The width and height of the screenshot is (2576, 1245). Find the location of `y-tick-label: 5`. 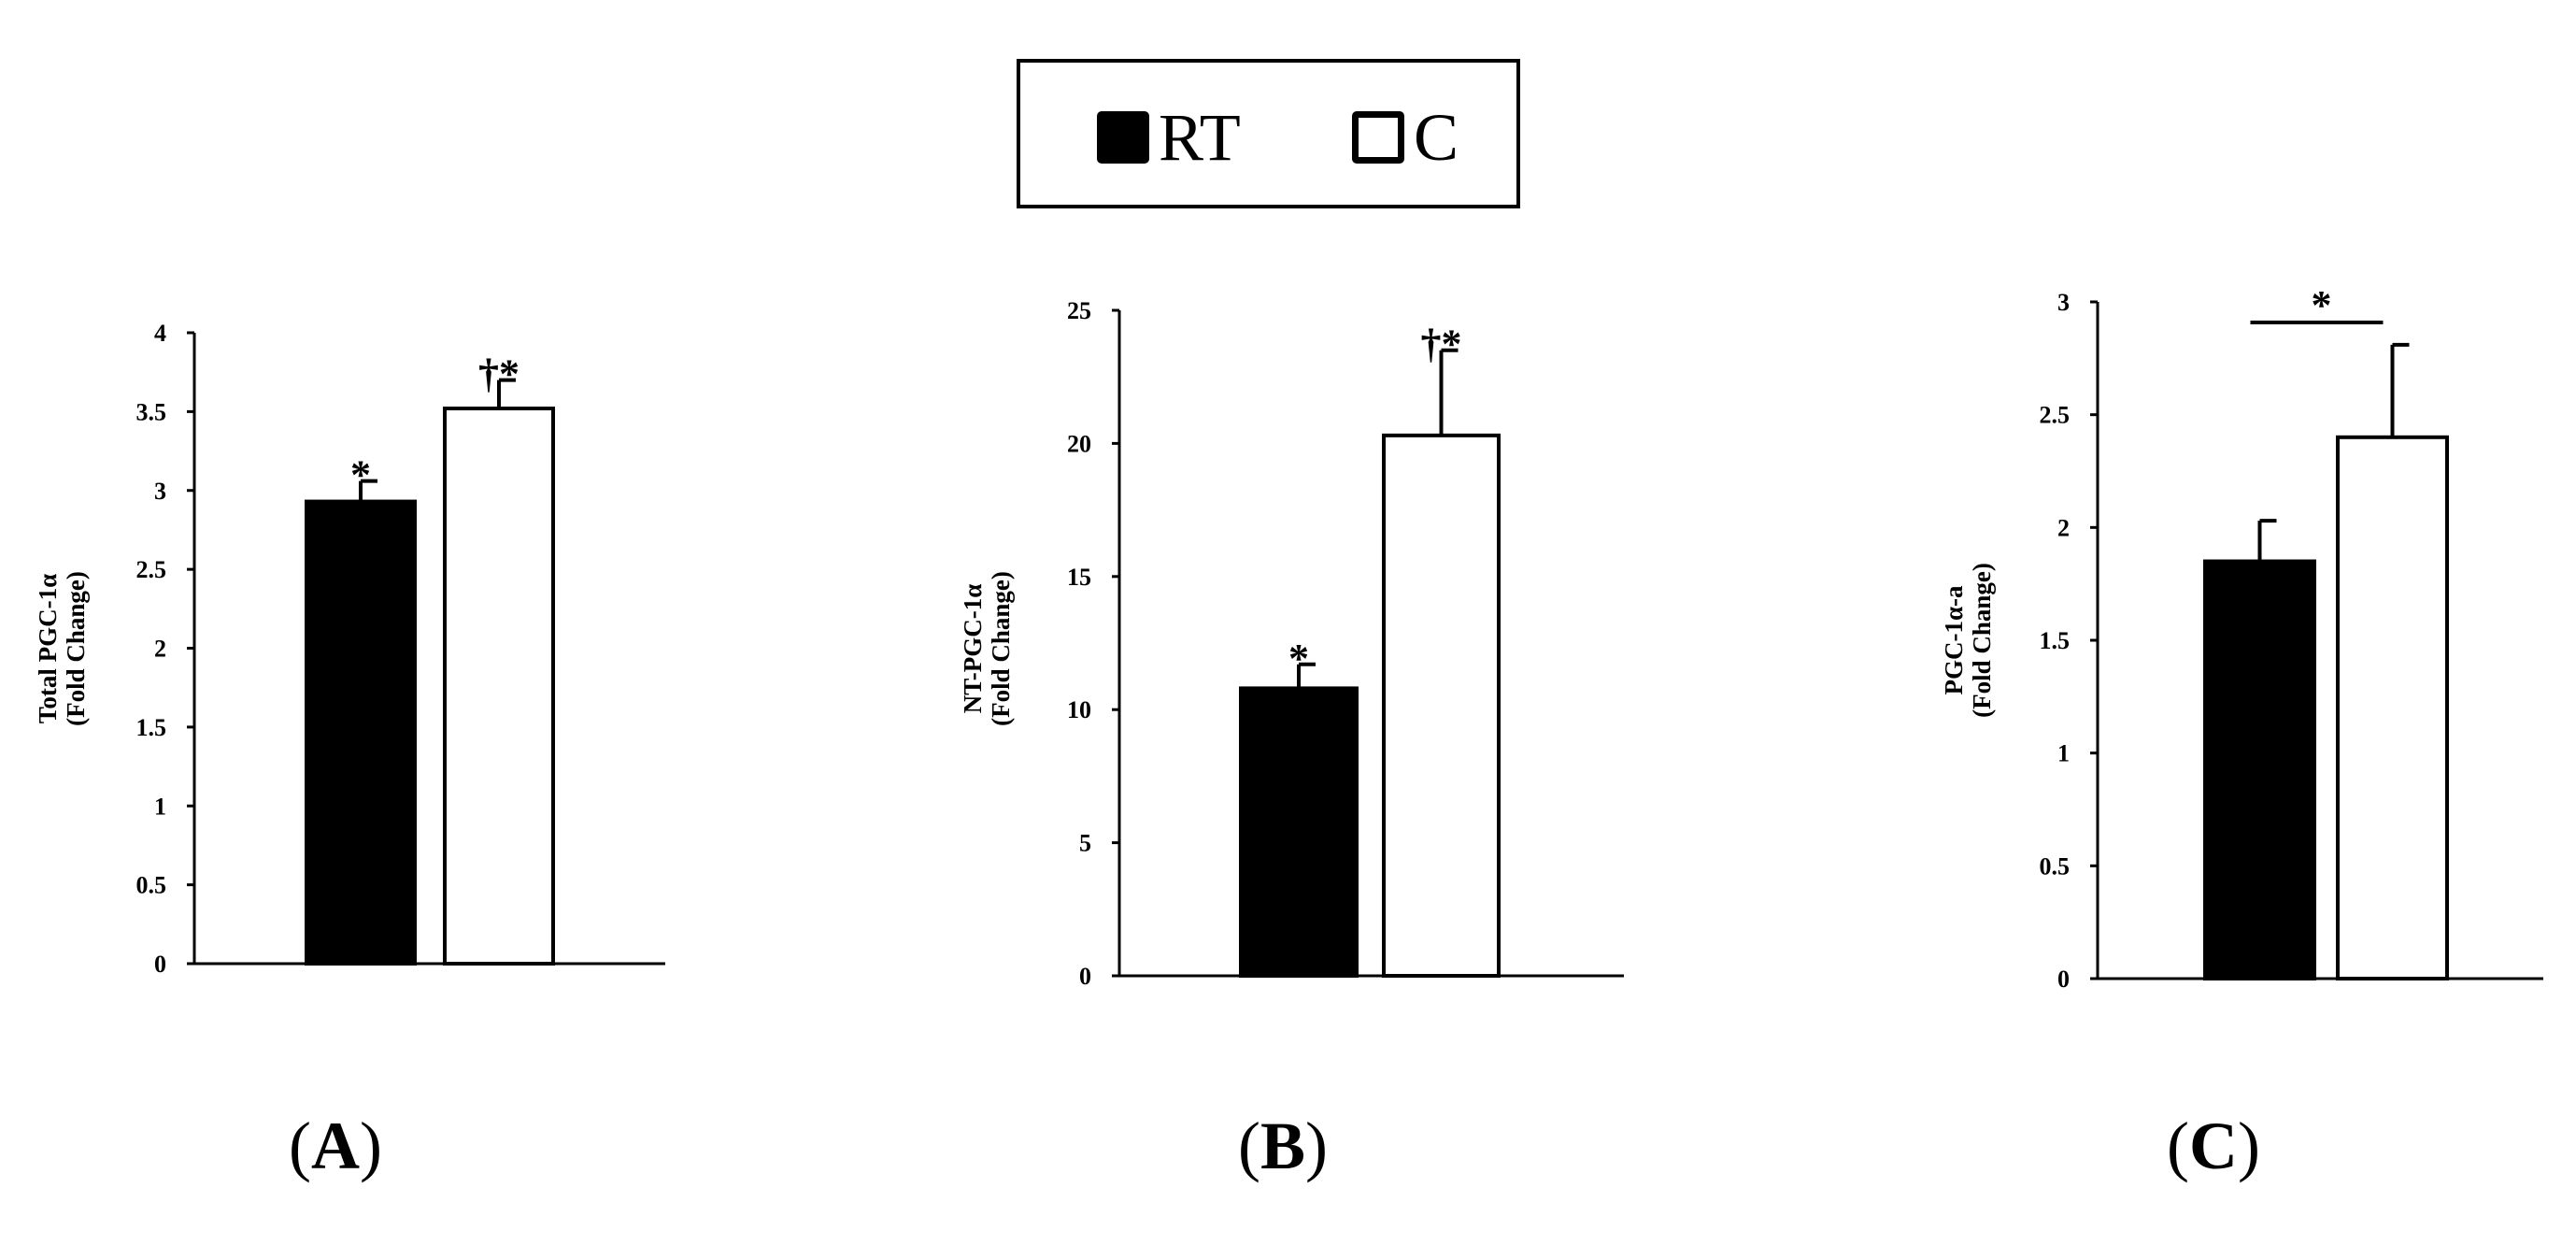

y-tick-label: 5 is located at coordinates (1085, 843).